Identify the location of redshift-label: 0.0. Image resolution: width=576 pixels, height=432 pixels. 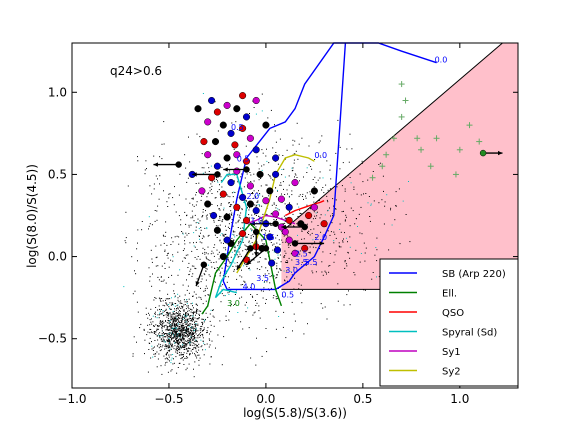
(320, 155).